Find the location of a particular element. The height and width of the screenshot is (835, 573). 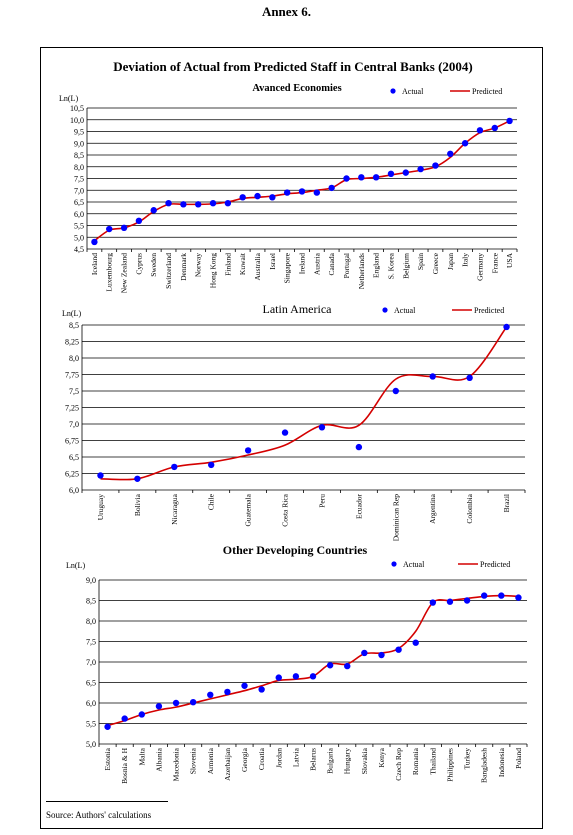

chart-subtitle: Avanced Economies is located at coordinates (296, 88).